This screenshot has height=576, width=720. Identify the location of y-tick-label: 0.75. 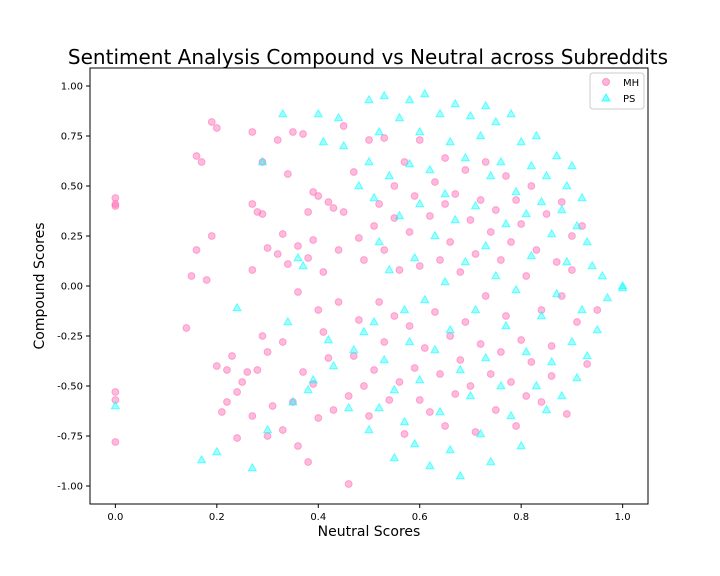
(72, 137).